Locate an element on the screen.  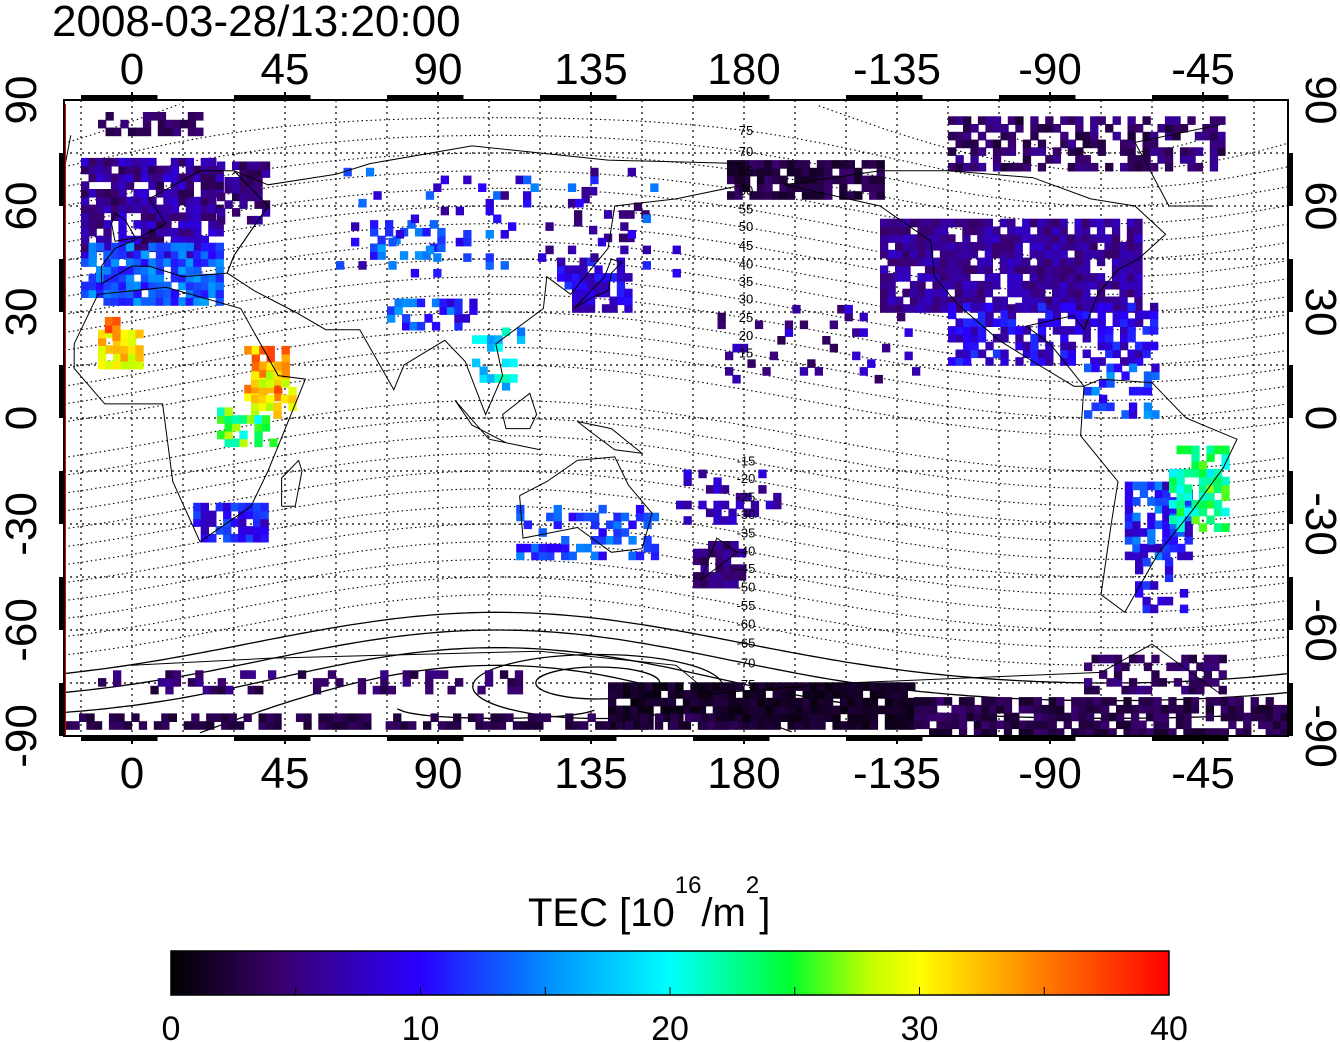
axis-bottom-bar is located at coordinates (1037, 738).